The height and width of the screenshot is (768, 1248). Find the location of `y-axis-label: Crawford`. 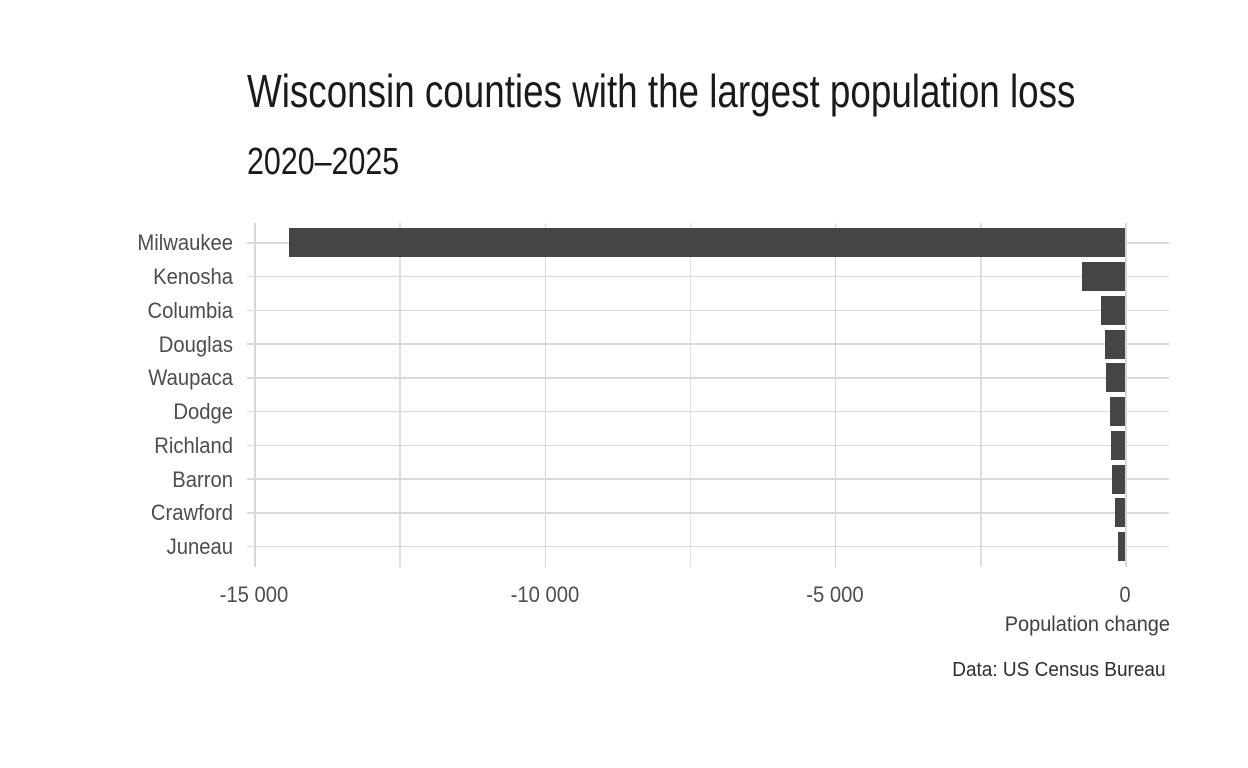

y-axis-label: Crawford is located at coordinates (191, 513).